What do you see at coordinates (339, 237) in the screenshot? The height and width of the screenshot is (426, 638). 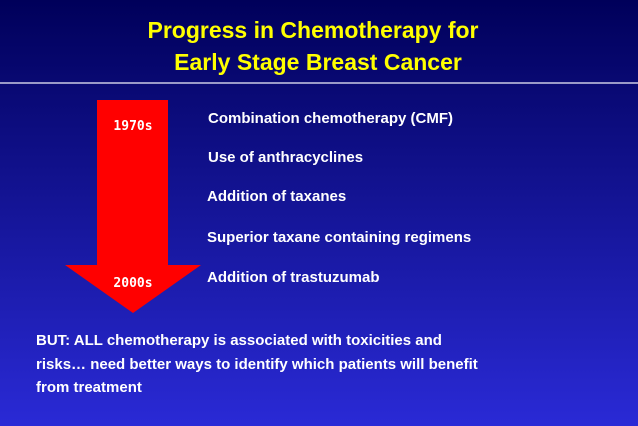 I see `milestone: Superior taxane containing regimens` at bounding box center [339, 237].